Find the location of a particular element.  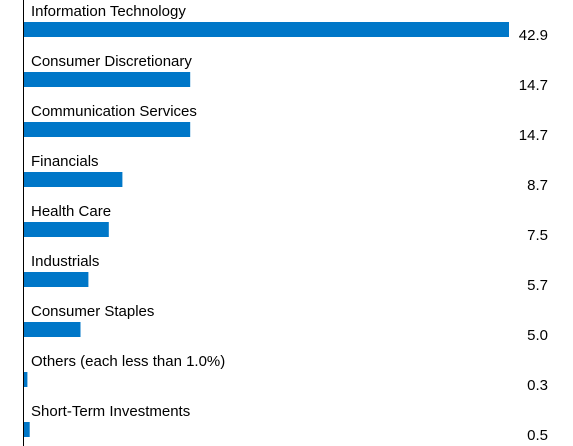

bar-consumer-discretionary is located at coordinates (107, 79).